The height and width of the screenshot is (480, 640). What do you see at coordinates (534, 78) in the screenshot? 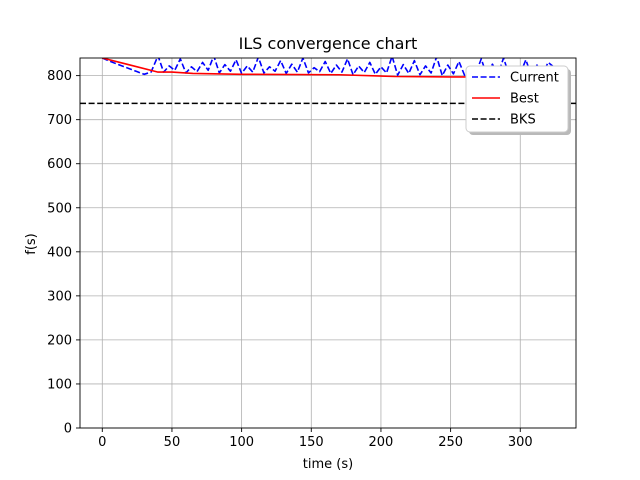
I see `legend-label: Current` at bounding box center [534, 78].